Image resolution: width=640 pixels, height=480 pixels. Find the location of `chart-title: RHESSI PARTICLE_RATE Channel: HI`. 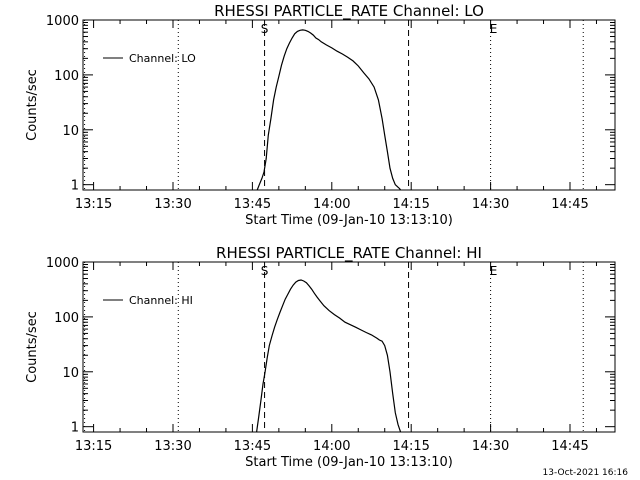

chart-title: RHESSI PARTICLE_RATE Channel: HI is located at coordinates (349, 253).